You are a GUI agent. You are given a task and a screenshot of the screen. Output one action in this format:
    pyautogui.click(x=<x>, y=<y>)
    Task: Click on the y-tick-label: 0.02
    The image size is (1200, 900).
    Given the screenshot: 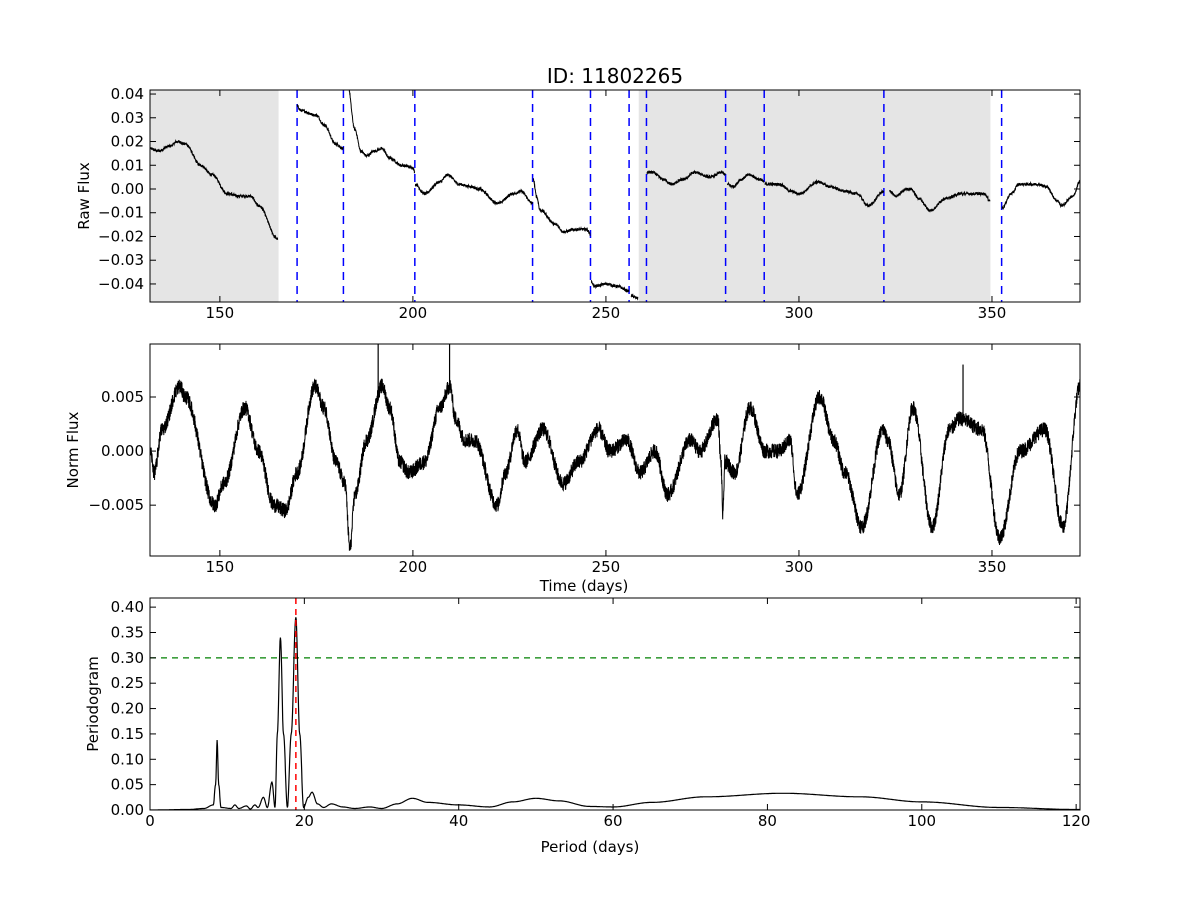 What is the action you would take?
    pyautogui.click(x=127, y=142)
    